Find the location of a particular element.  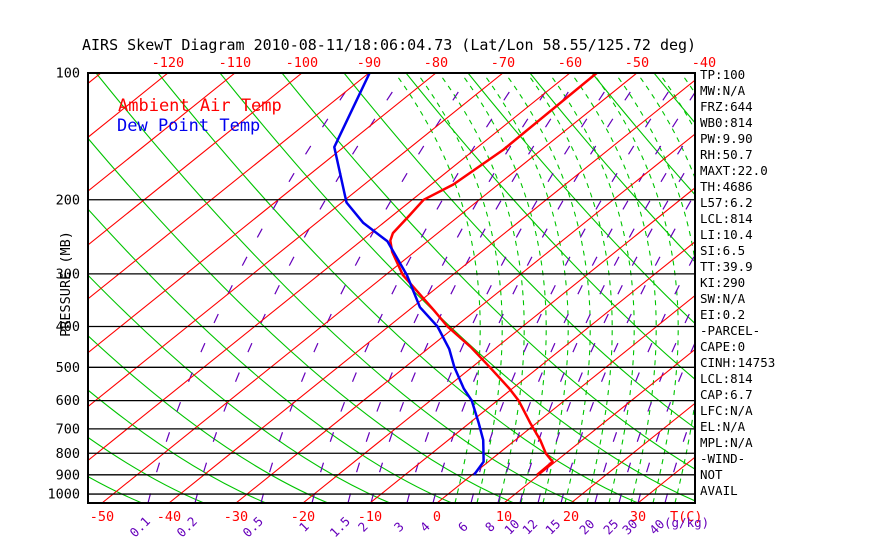

stat-line: RH:50.7 is located at coordinates (726, 154).